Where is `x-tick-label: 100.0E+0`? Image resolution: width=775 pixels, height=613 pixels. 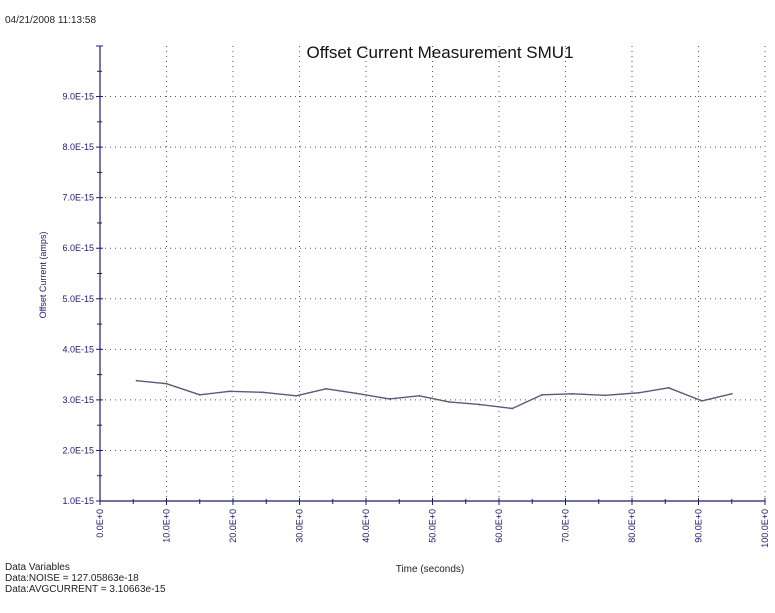 x-tick-label: 100.0E+0 is located at coordinates (765, 528).